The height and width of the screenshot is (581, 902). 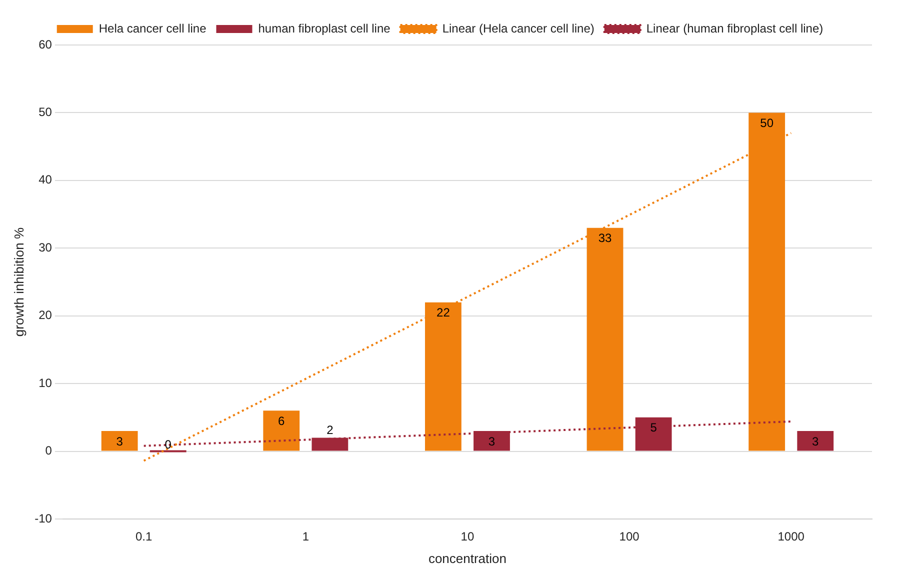 I want to click on y-tick-label: 20, so click(x=45, y=315).